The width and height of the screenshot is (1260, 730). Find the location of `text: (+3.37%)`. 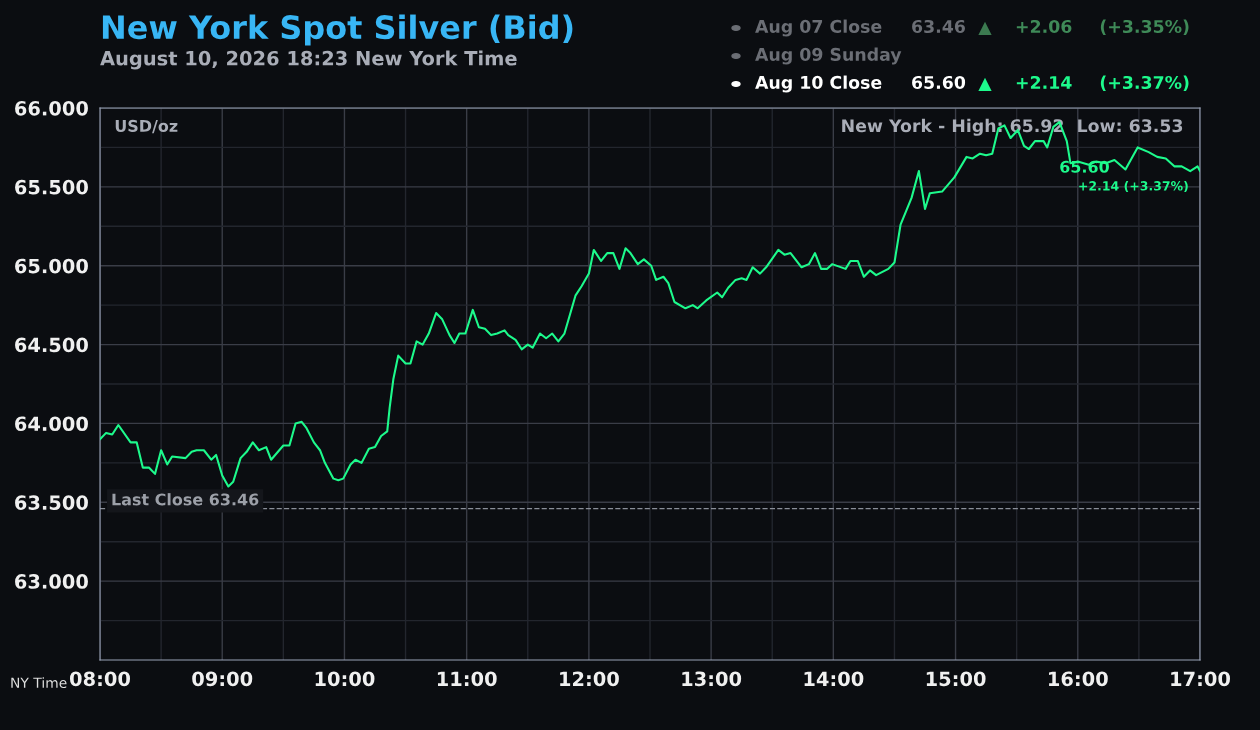

text: (+3.37%) is located at coordinates (1144, 83).